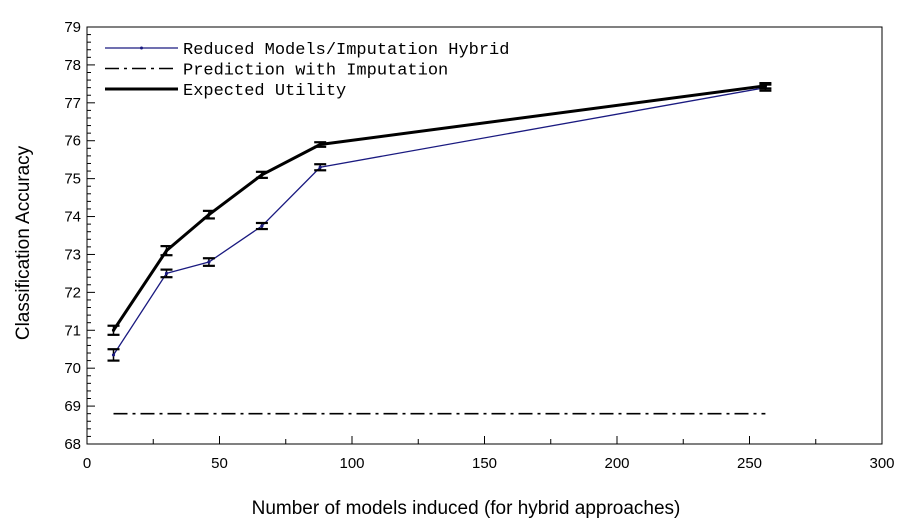 The image size is (908, 527). What do you see at coordinates (72, 103) in the screenshot?
I see `y-tick-label: 77` at bounding box center [72, 103].